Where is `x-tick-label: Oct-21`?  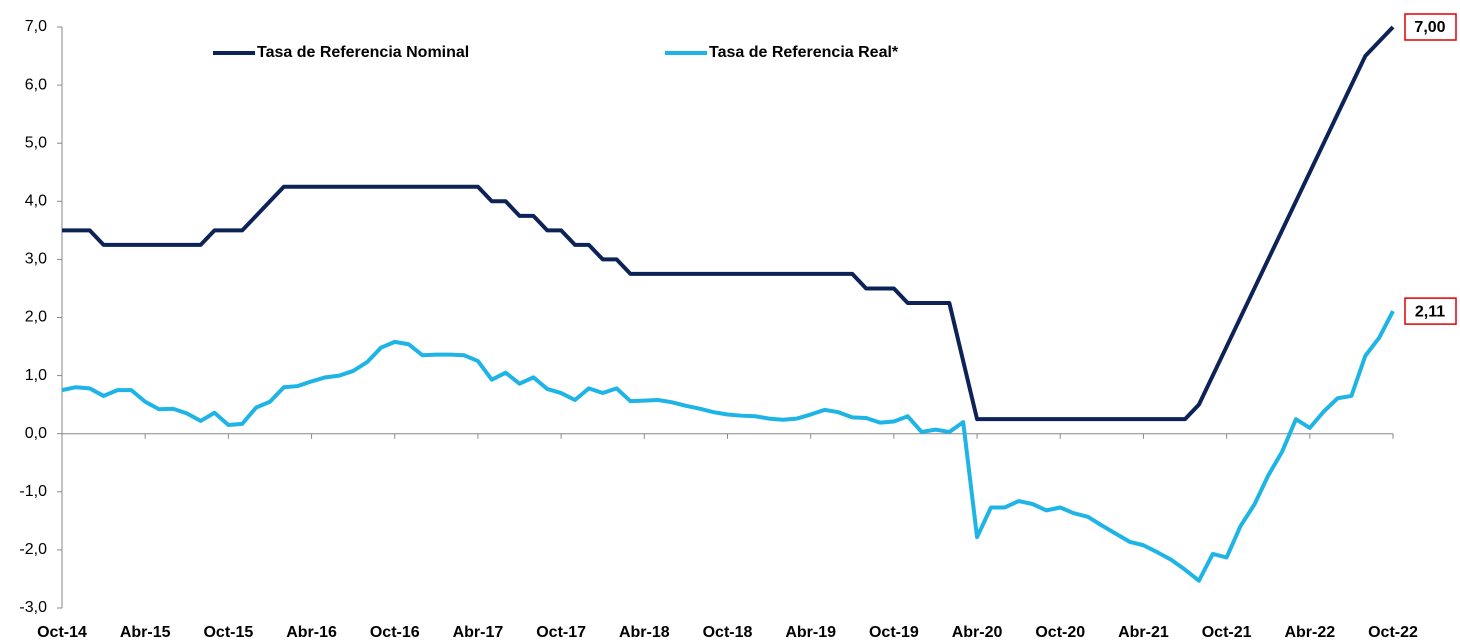
x-tick-label: Oct-21 is located at coordinates (1227, 632).